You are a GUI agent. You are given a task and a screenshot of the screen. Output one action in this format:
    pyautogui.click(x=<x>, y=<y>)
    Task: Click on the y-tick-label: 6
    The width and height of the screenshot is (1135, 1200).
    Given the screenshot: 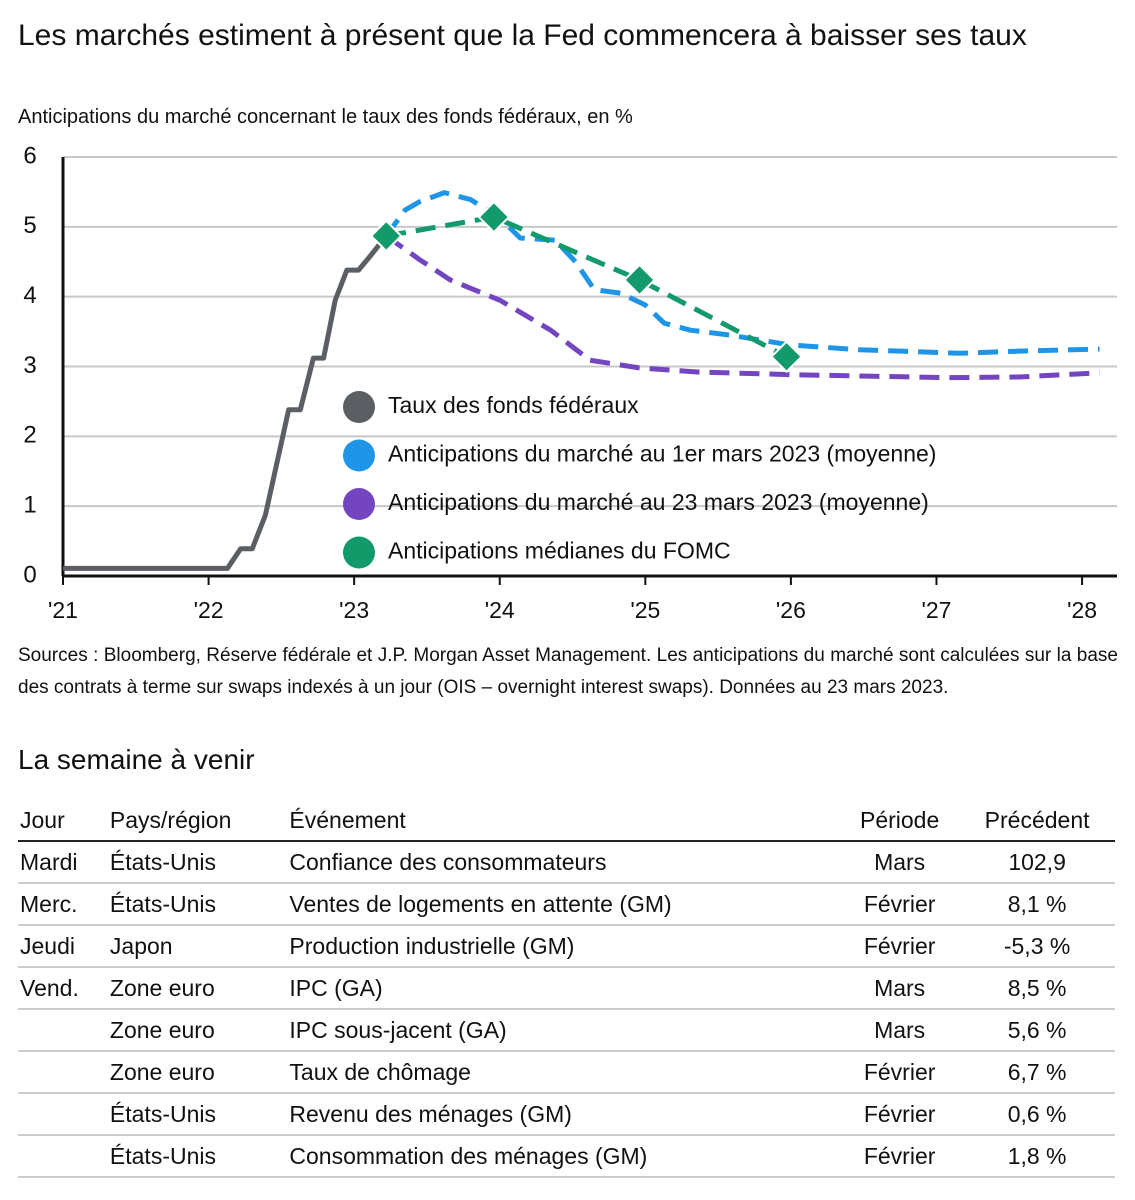 What is the action you would take?
    pyautogui.click(x=29, y=155)
    